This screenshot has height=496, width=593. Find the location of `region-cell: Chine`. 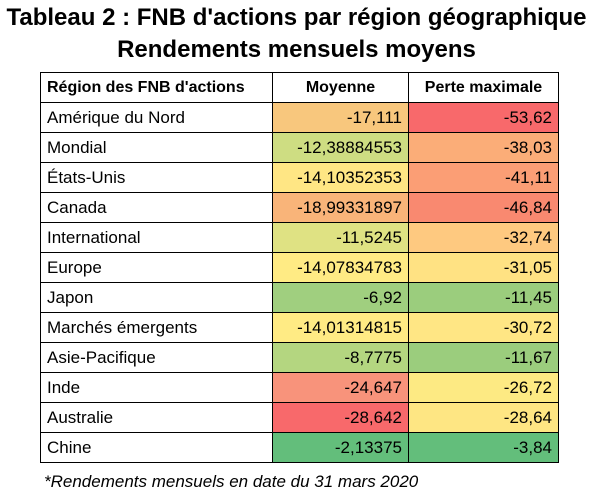

region-cell: Chine is located at coordinates (156, 447).